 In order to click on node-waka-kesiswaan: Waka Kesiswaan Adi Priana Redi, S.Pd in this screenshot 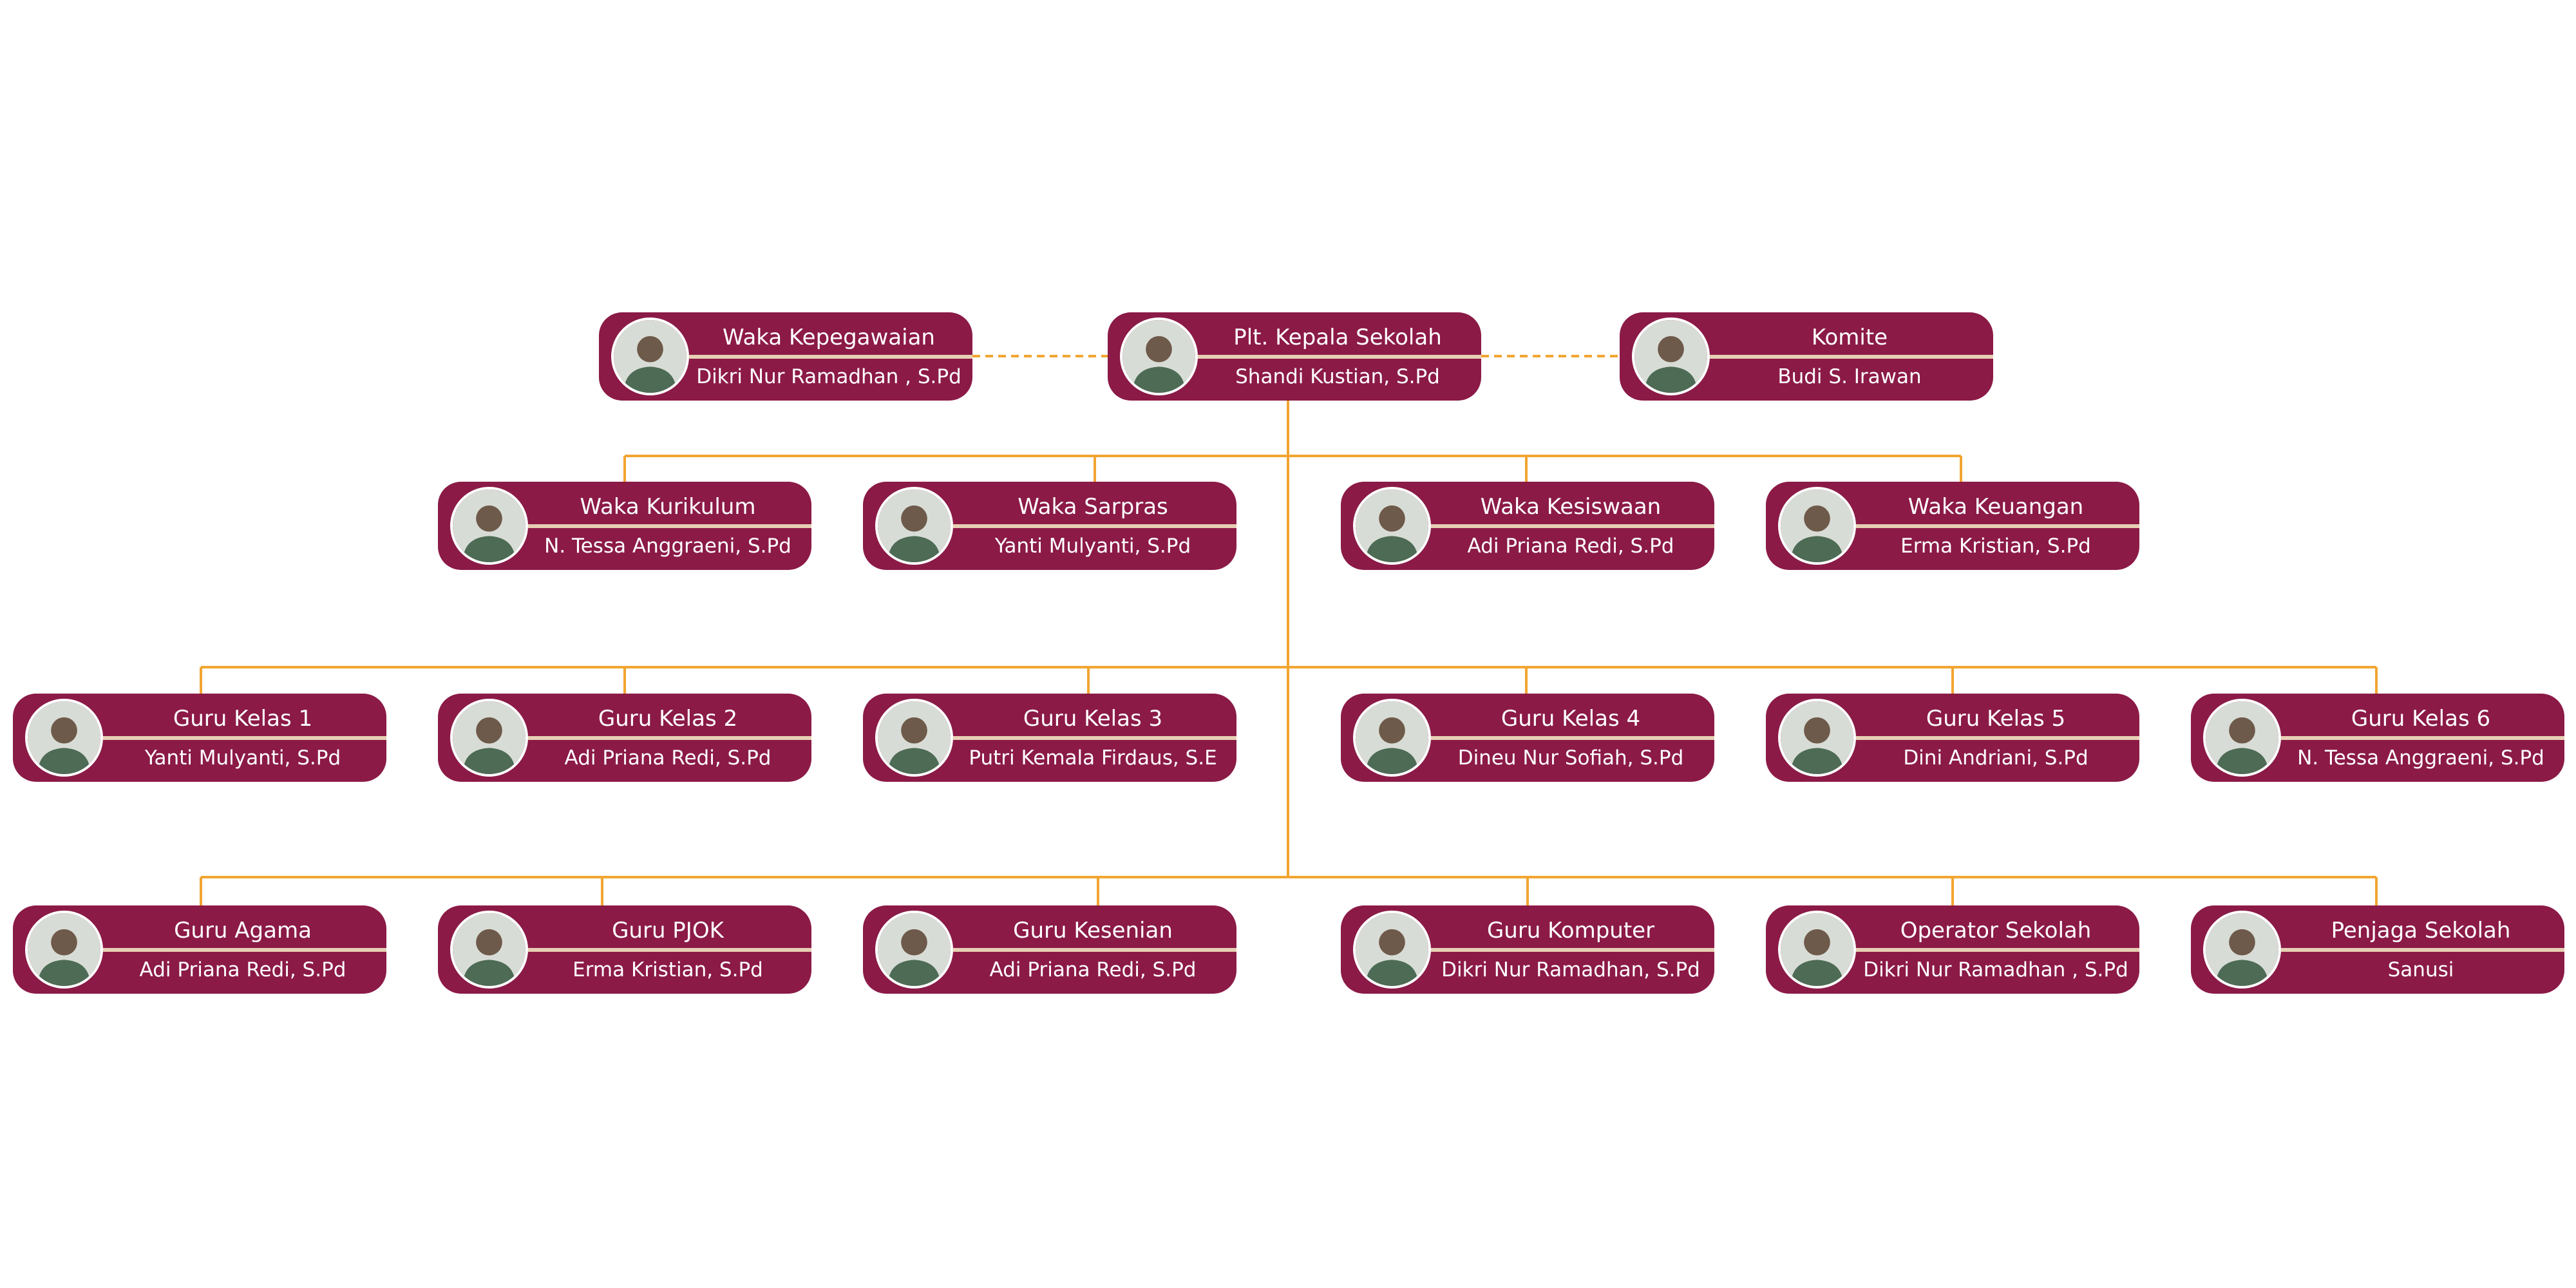, I will do `click(1527, 526)`.